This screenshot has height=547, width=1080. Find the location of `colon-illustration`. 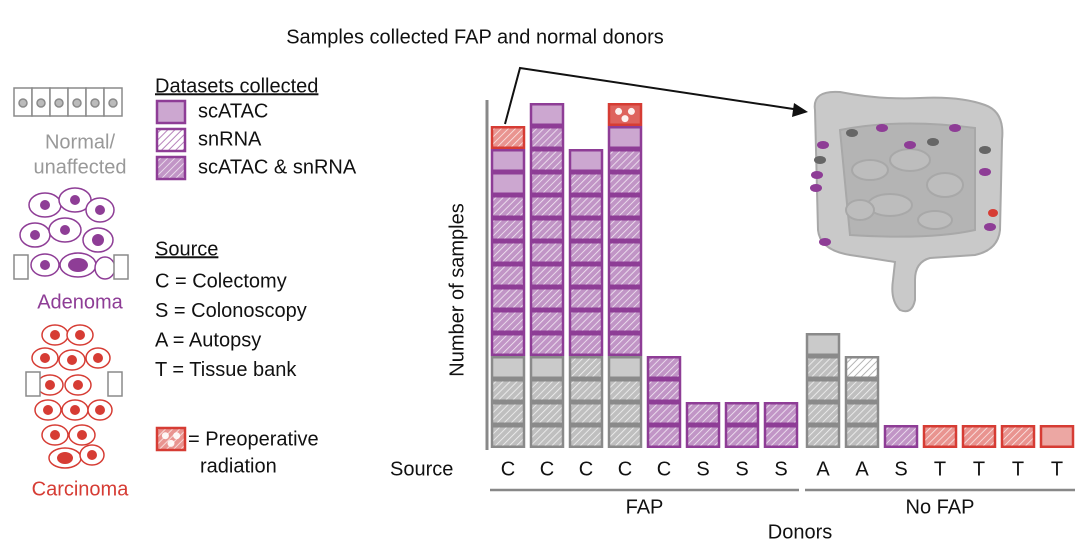

colon-illustration is located at coordinates (908, 201).